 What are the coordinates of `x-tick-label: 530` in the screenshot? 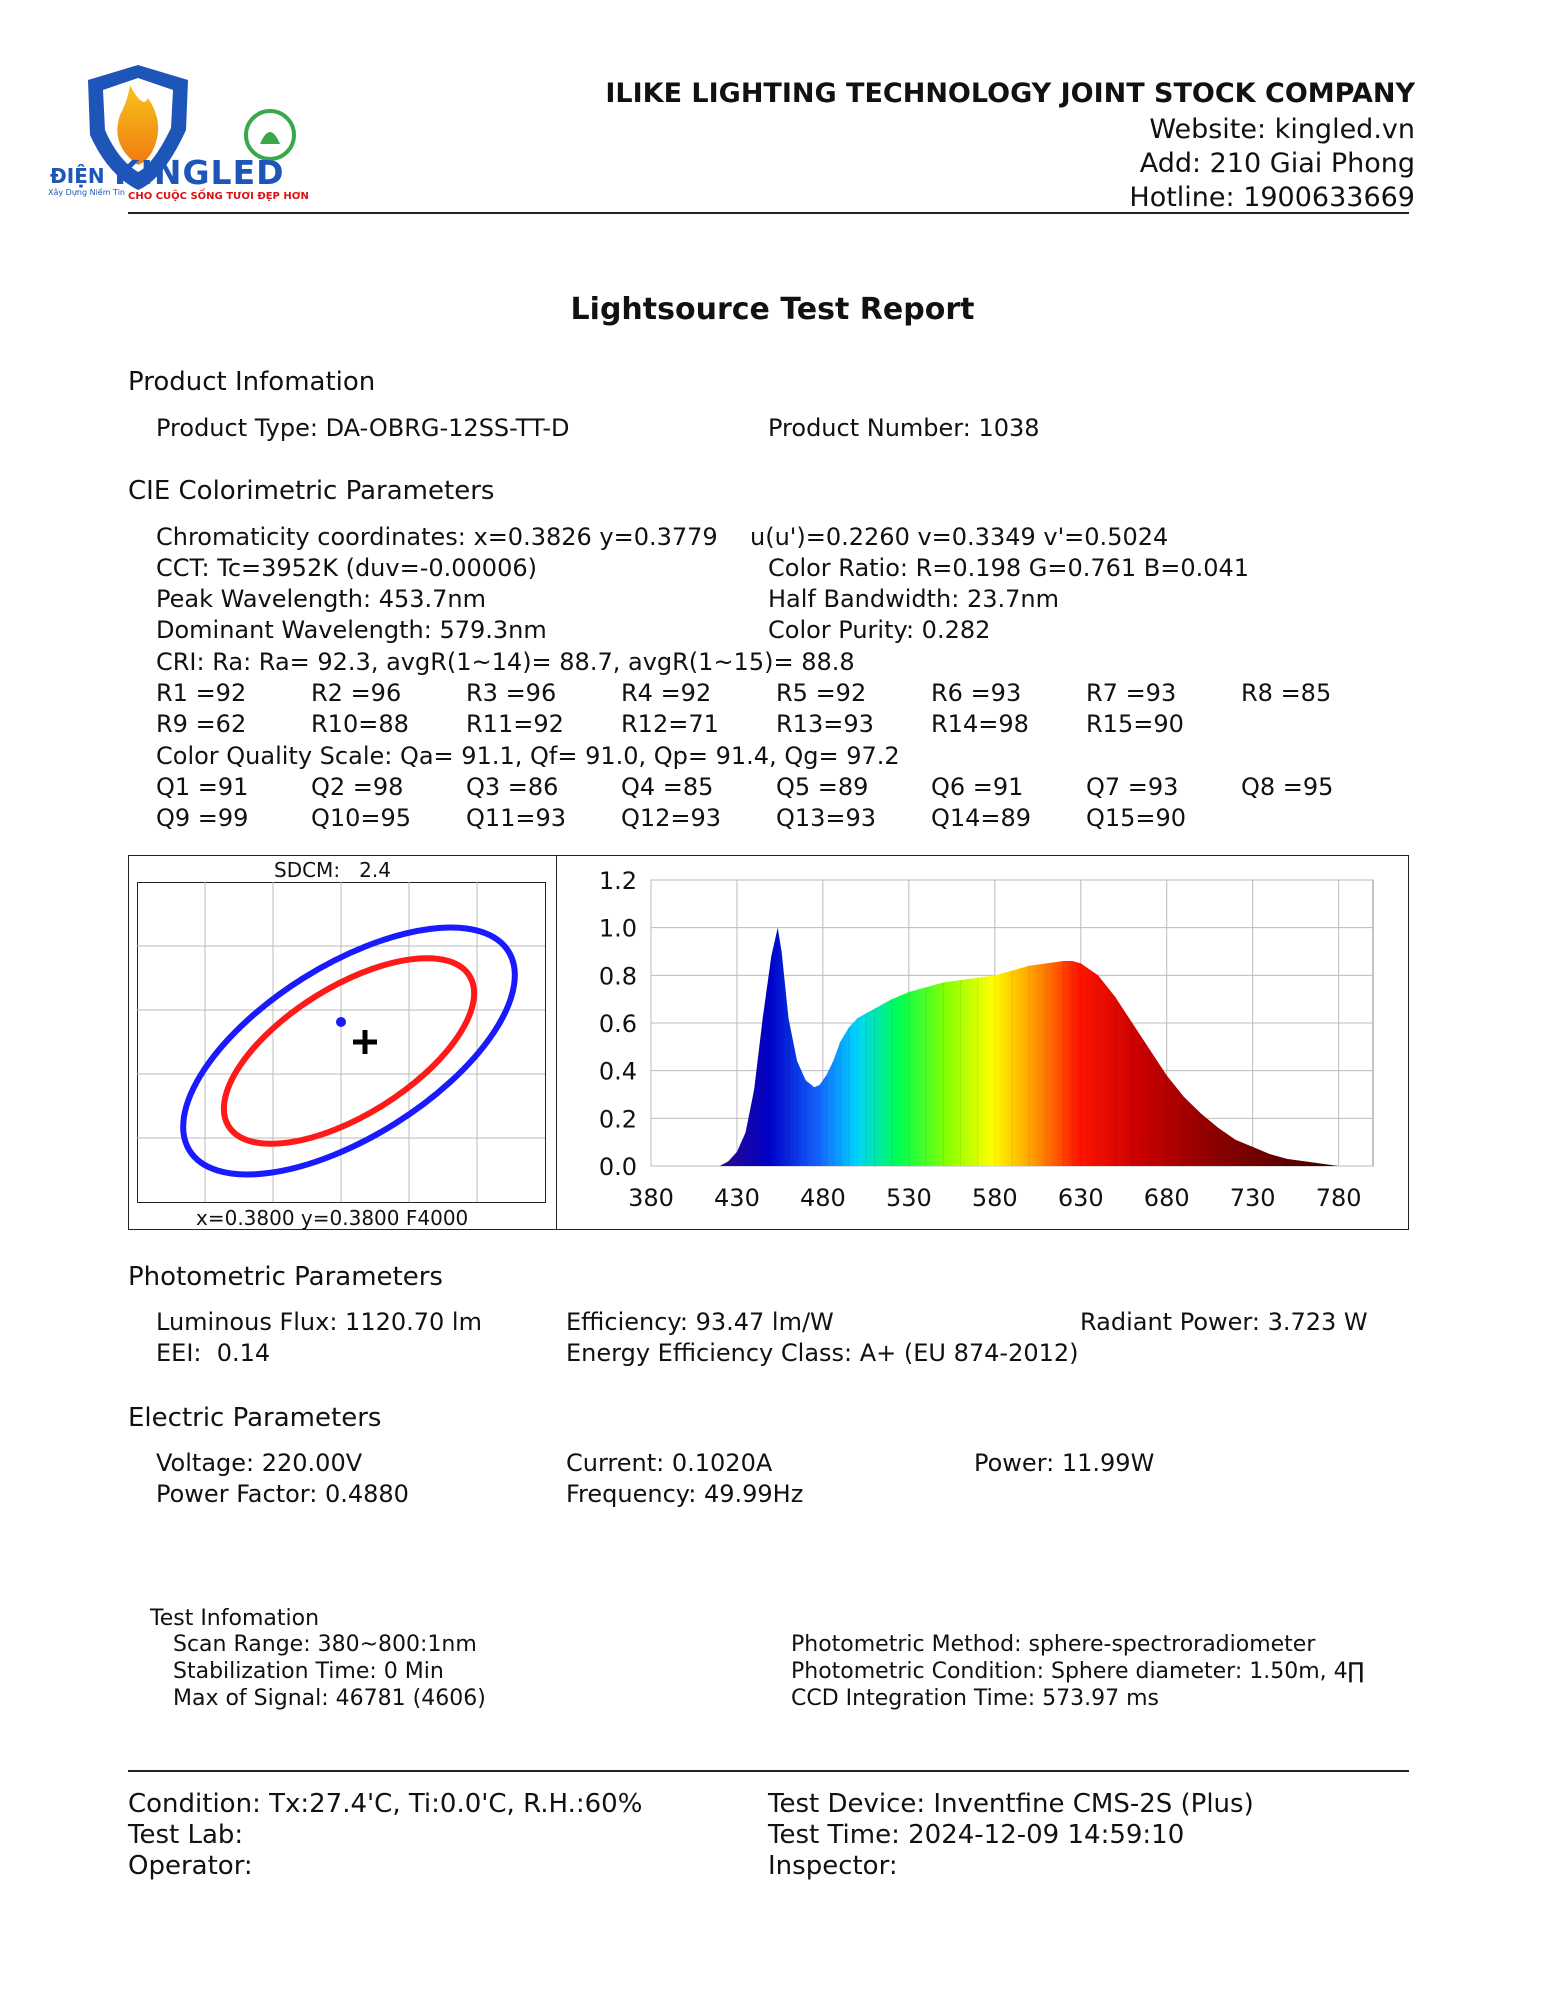 It's located at (909, 1198).